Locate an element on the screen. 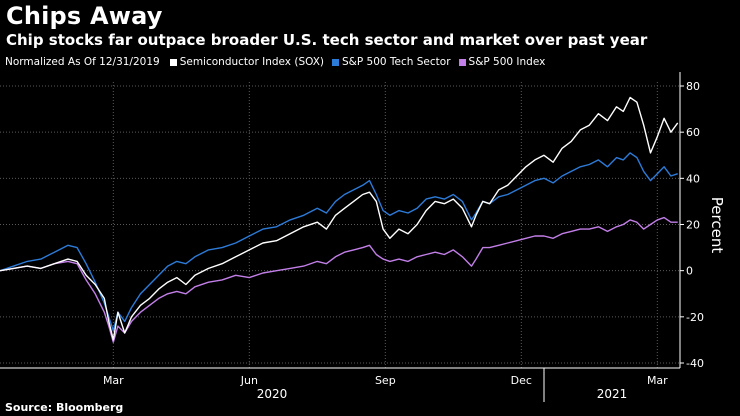 The image size is (740, 416). y-tick-label: 80 is located at coordinates (693, 86).